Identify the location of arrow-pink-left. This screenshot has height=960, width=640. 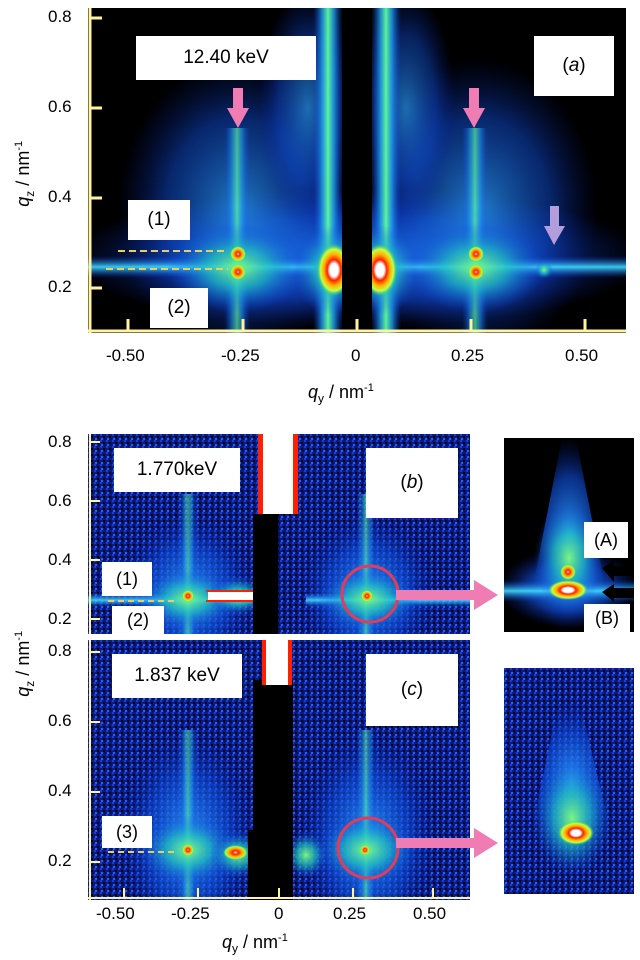
(238, 108).